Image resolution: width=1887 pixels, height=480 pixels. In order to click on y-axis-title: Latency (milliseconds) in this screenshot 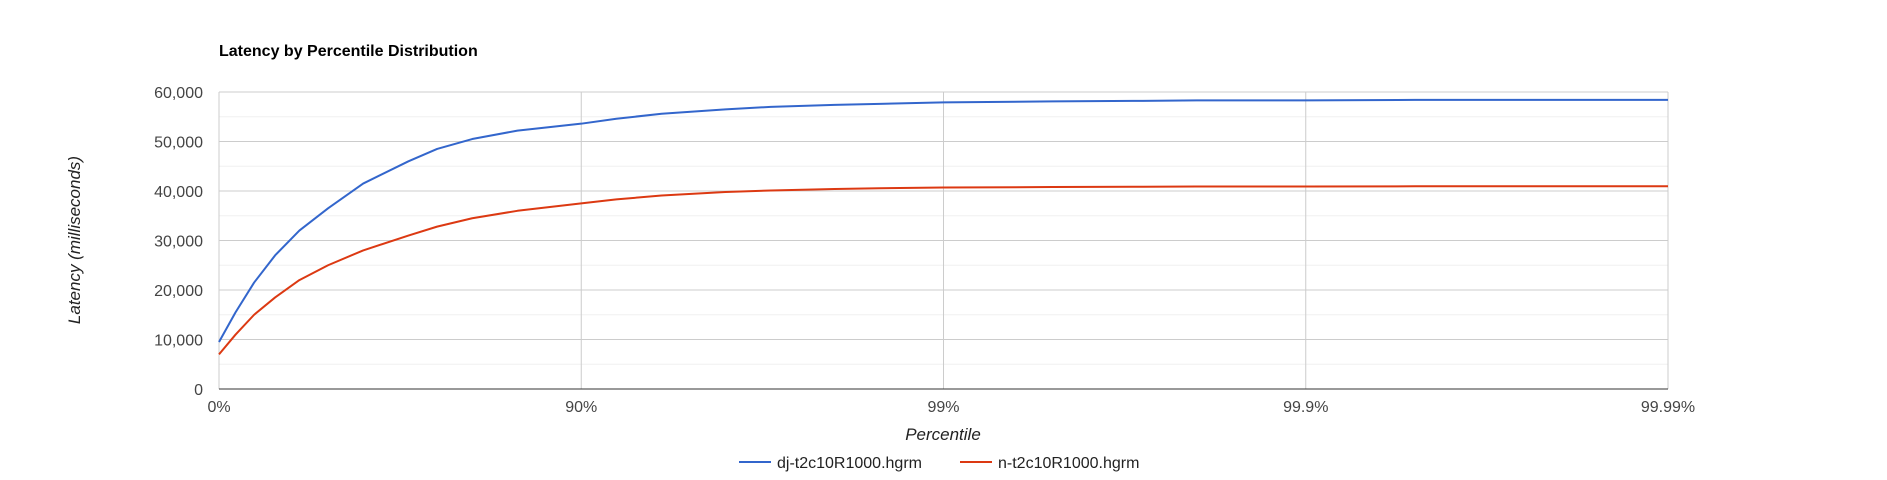, I will do `click(74, 240)`.